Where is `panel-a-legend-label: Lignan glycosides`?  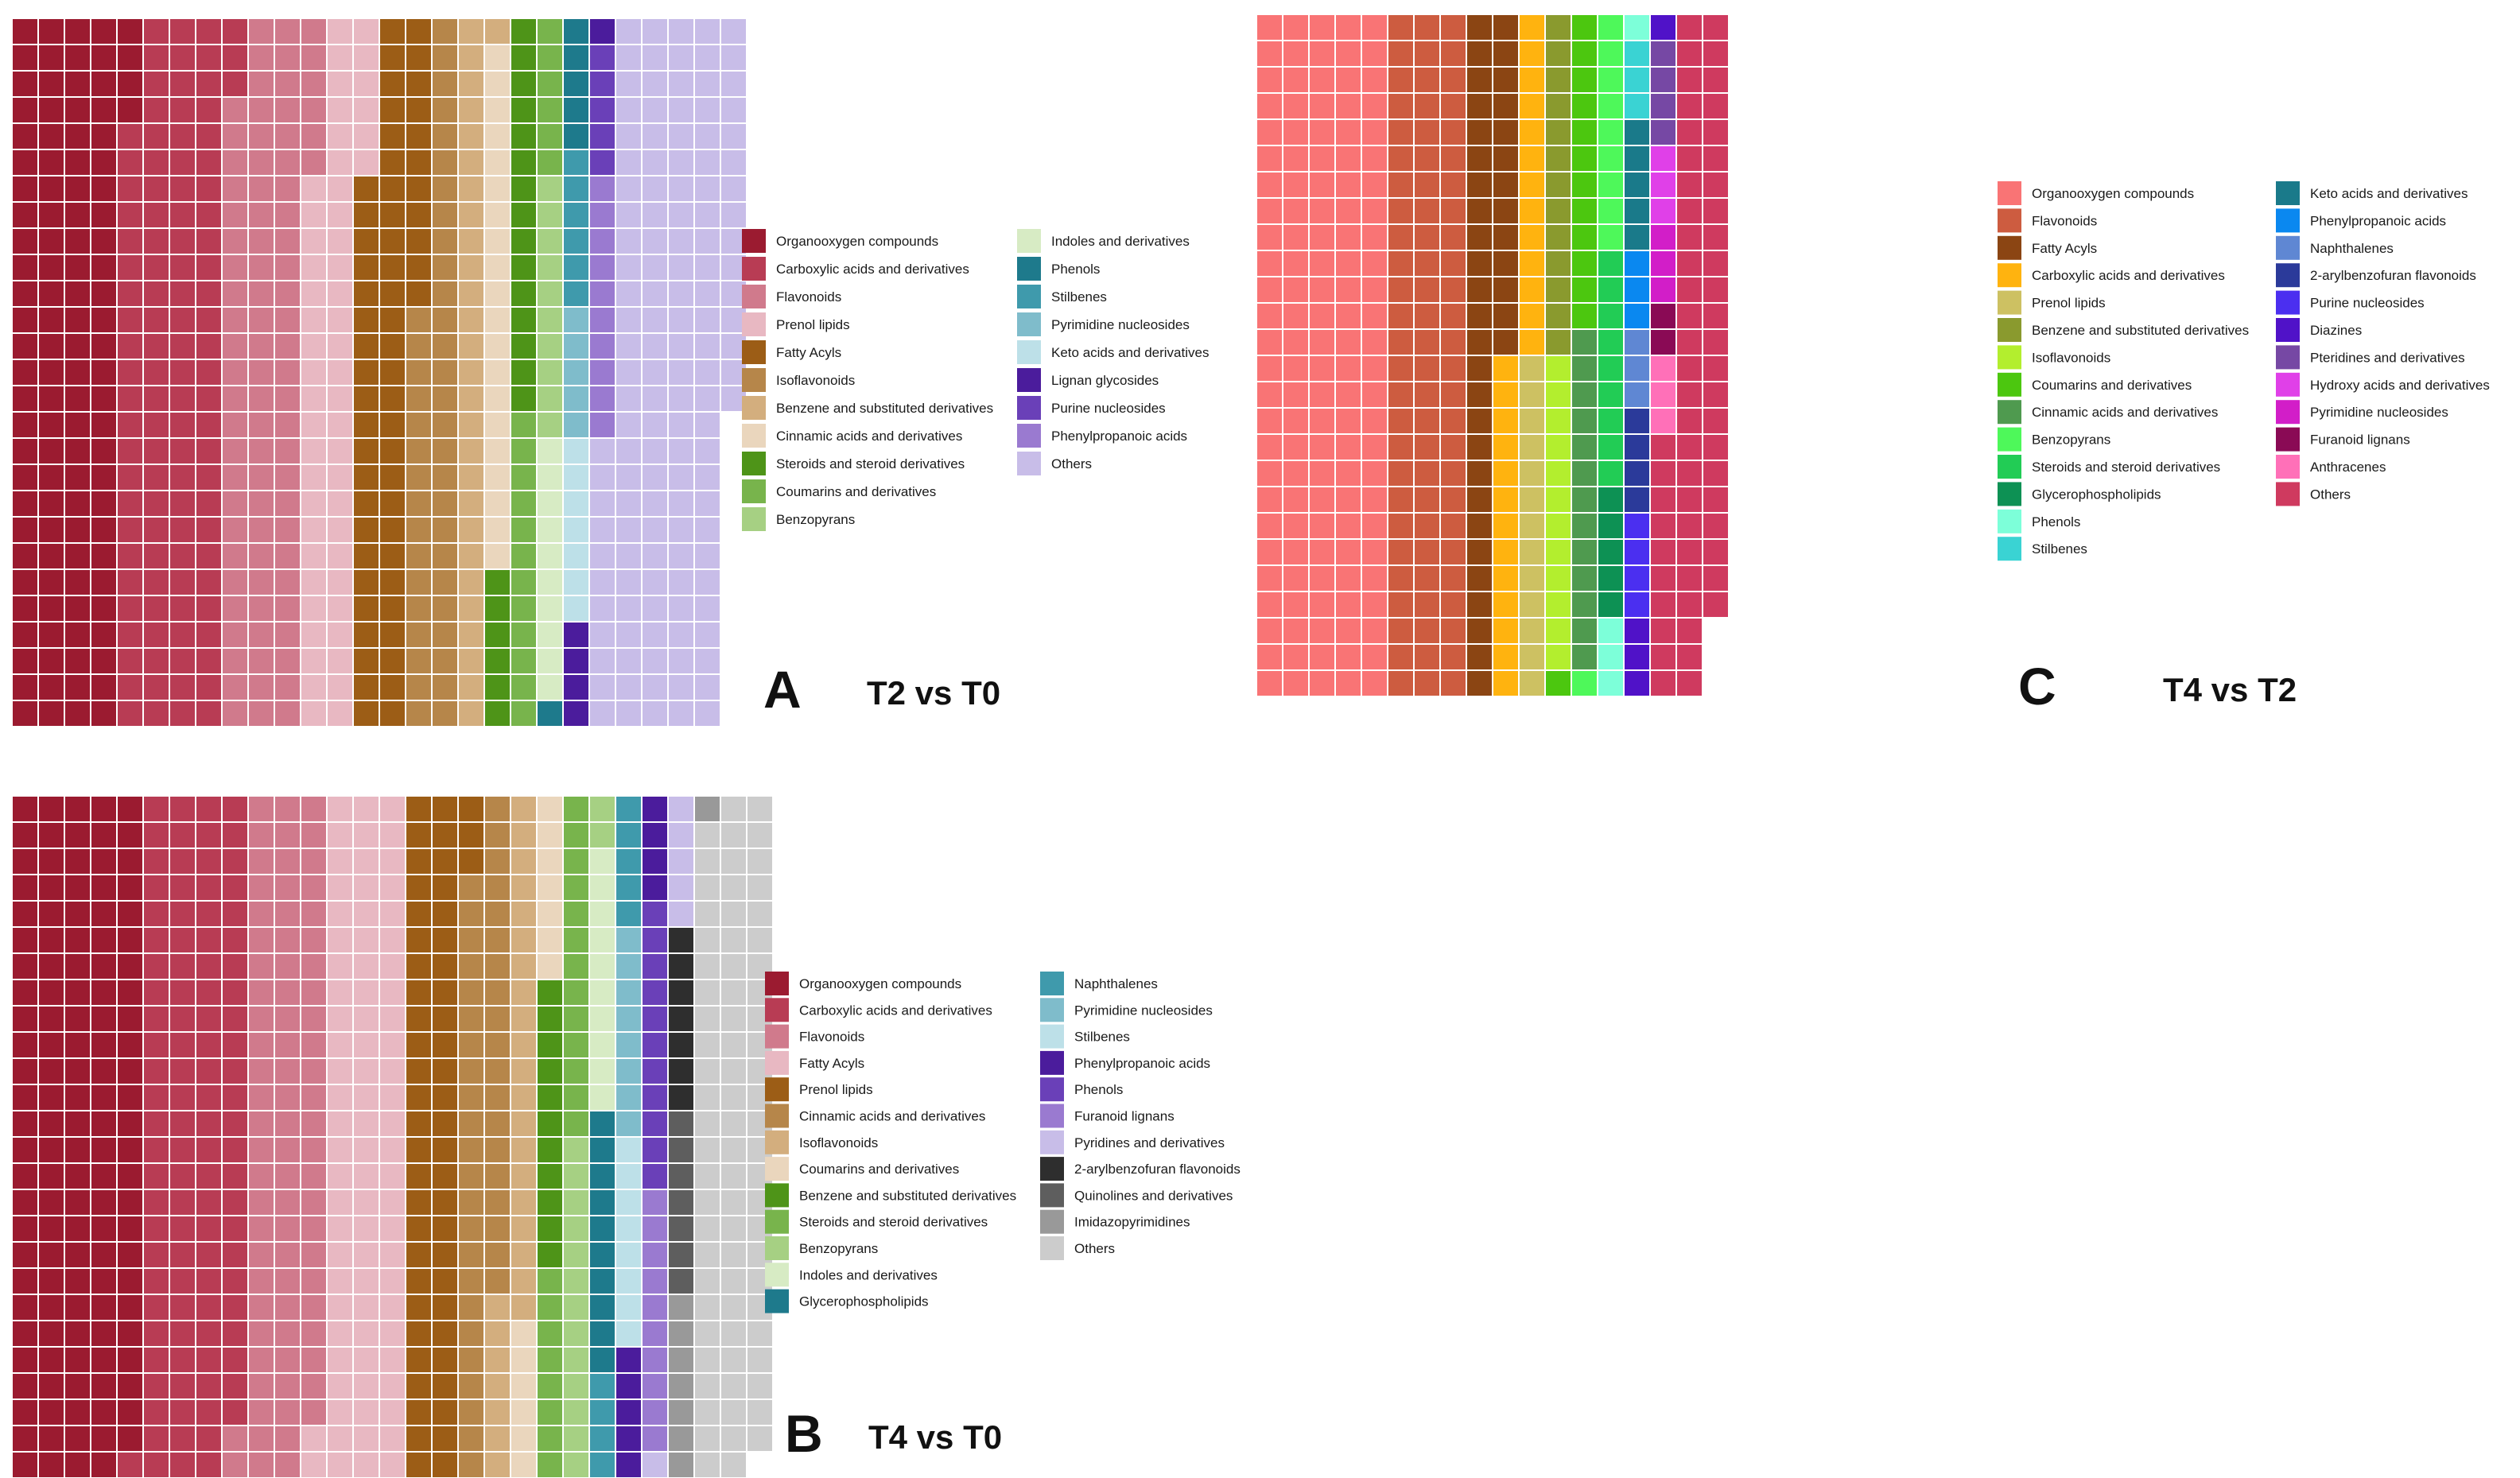 panel-a-legend-label: Lignan glycosides is located at coordinates (1105, 380).